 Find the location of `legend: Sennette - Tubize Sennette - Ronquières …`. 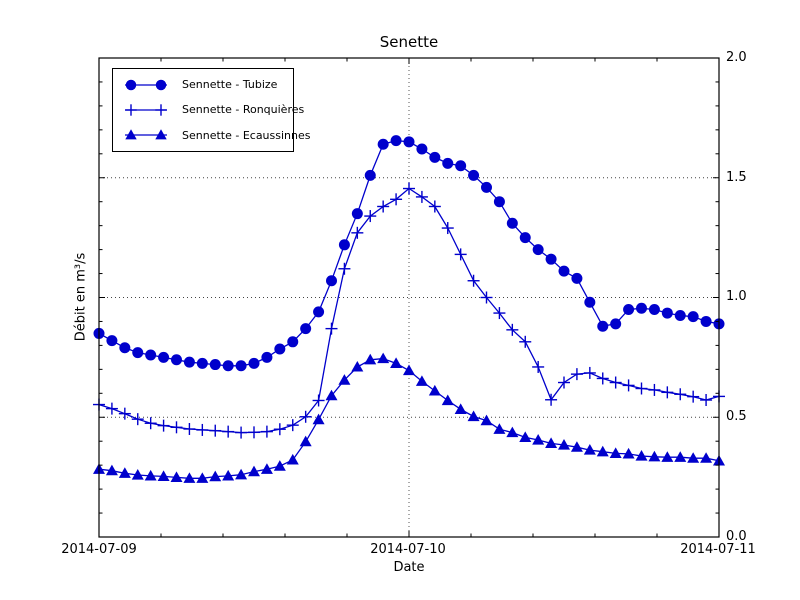

legend: Sennette - Tubize Sennette - Ronquières … is located at coordinates (211, 110).